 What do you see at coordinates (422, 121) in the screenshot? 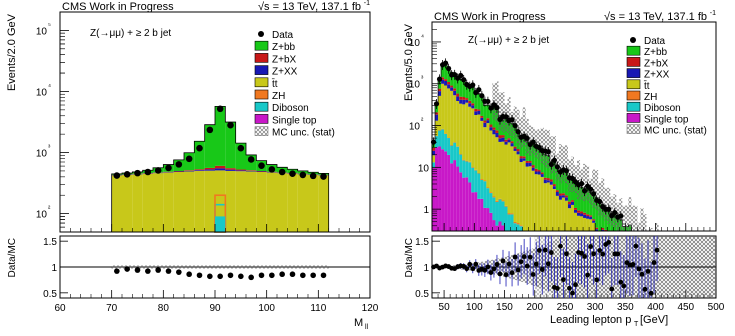
I see `y-tick-label-exp: ²` at bounding box center [422, 121].